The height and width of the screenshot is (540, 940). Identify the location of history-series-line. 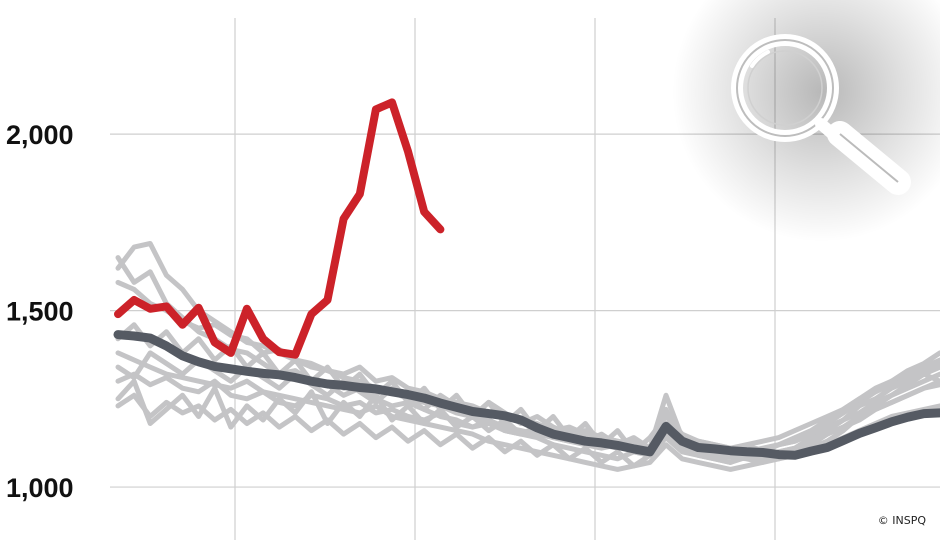
(527, 425).